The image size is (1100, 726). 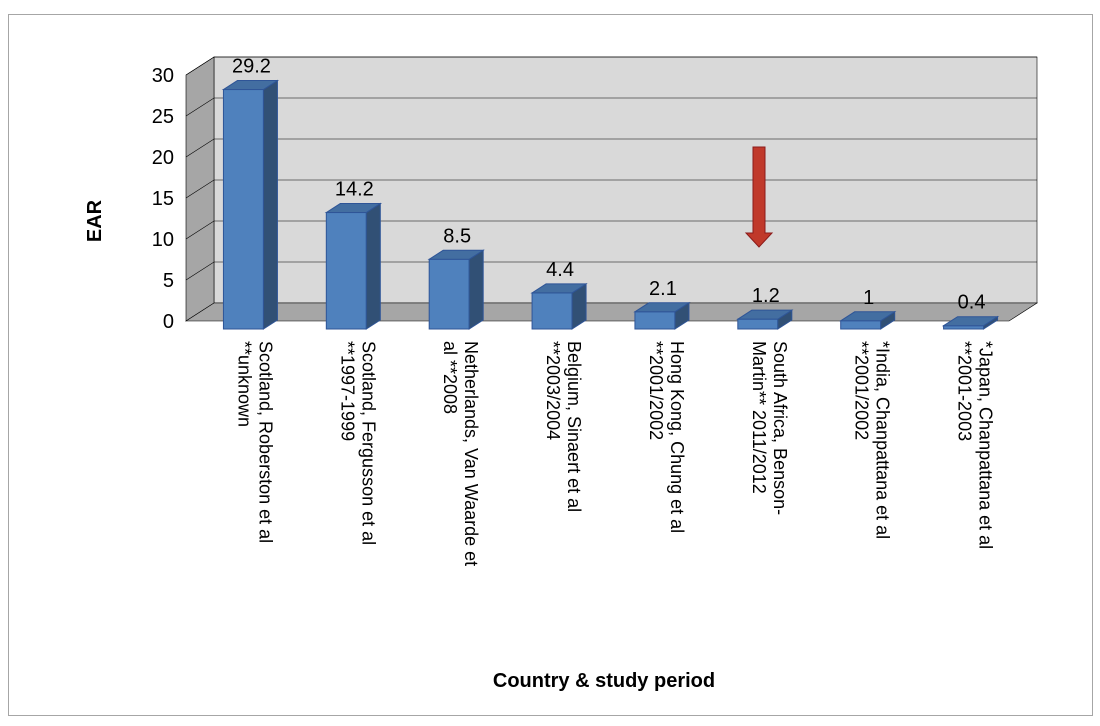 What do you see at coordinates (95, 220) in the screenshot?
I see `y-axis-title: EAR` at bounding box center [95, 220].